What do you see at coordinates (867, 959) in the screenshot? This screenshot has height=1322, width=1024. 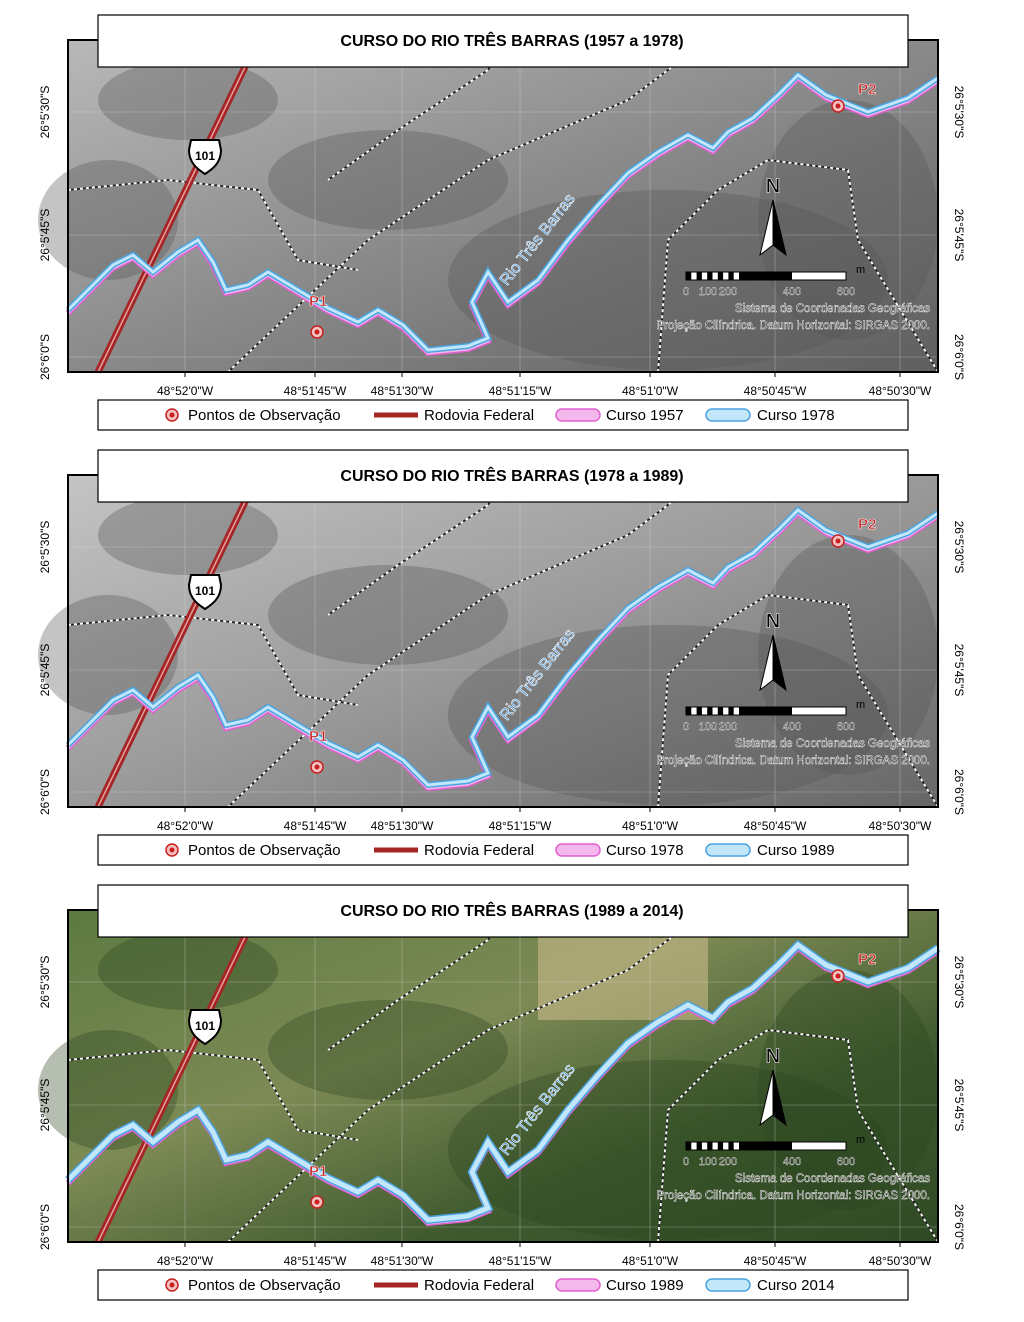 I see `point-label: P2` at bounding box center [867, 959].